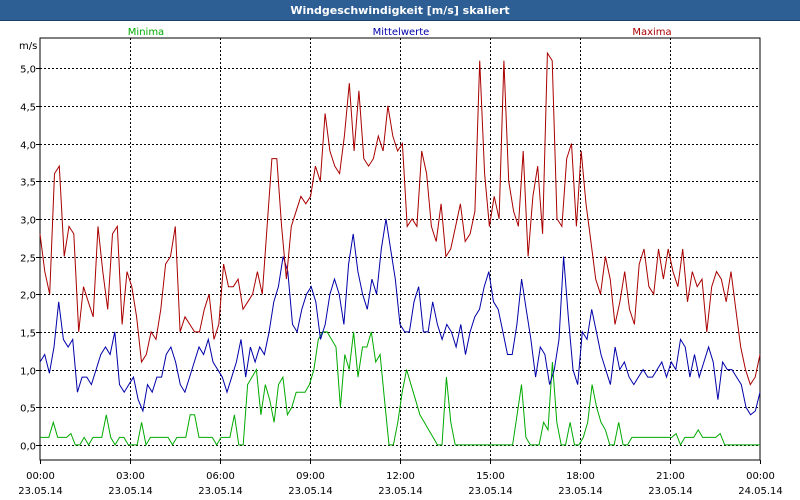  What do you see at coordinates (28, 372) in the screenshot?
I see `y-tick-label: 1,0` at bounding box center [28, 372].